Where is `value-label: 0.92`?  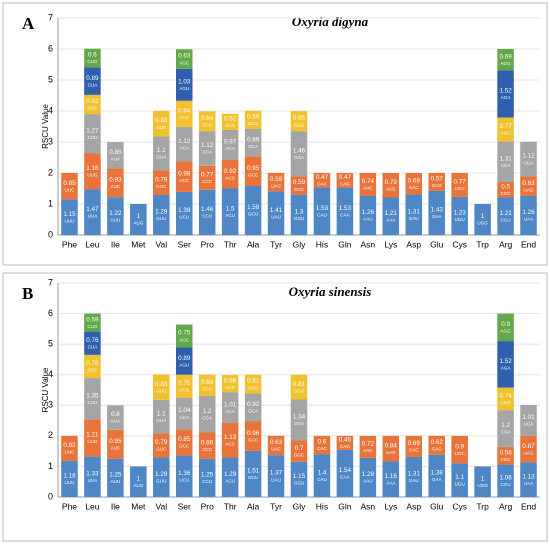
value-label: 0.92 is located at coordinates (230, 171).